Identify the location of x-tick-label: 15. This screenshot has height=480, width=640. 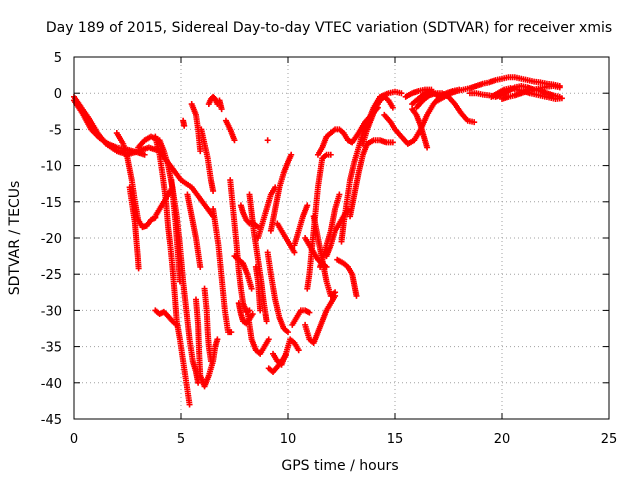
(395, 439).